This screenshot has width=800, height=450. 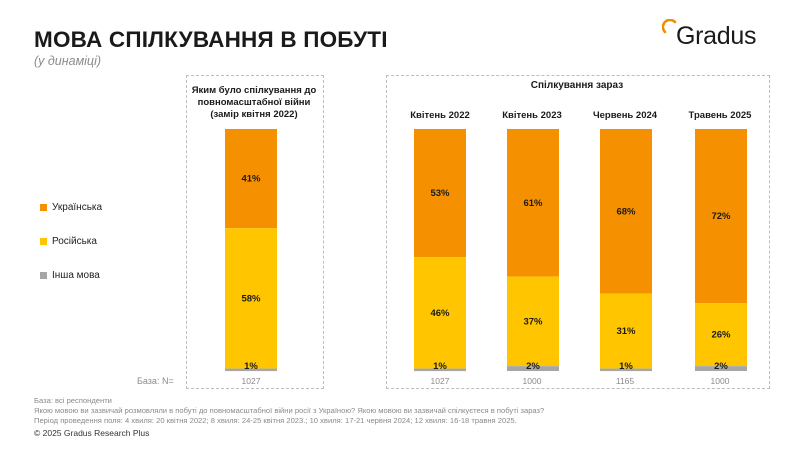 I want to click on bar-ukrainian-apr-2022, so click(x=440, y=193).